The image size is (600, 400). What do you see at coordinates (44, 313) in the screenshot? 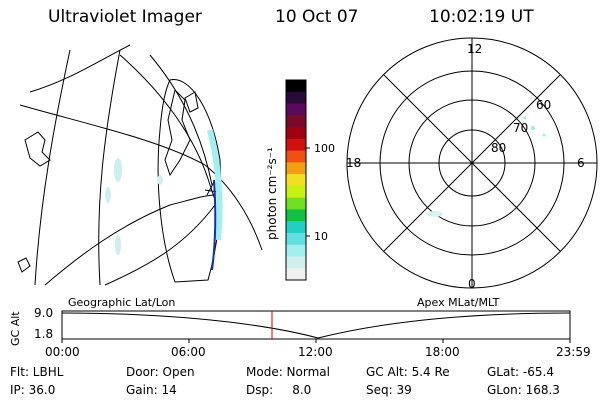
I see `y-tick-9: 9.0` at bounding box center [44, 313].